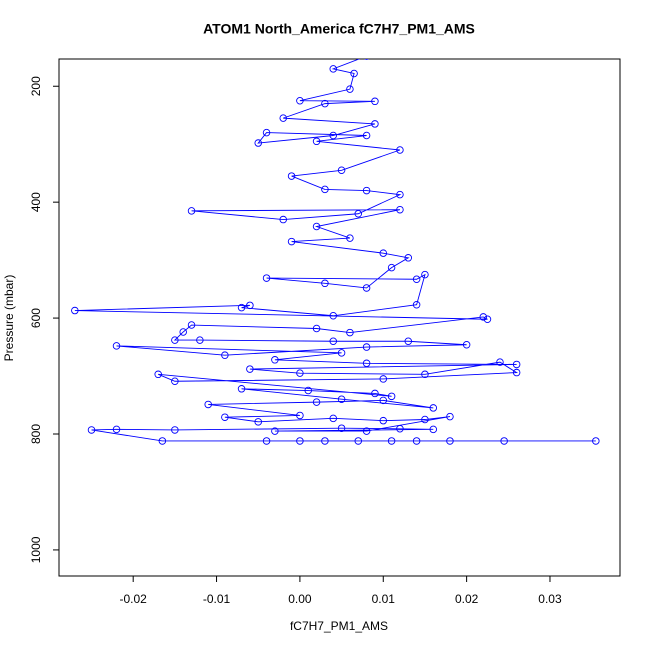 The width and height of the screenshot is (650, 650). I want to click on chart-title: ATOM1 North_America fC7H7_PM1_AMS, so click(339, 29).